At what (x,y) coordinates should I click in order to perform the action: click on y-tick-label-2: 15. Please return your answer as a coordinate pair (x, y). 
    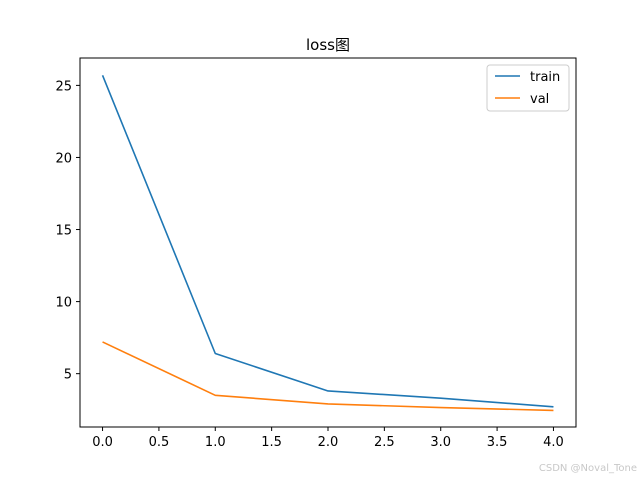
    Looking at the image, I should click on (63, 231).